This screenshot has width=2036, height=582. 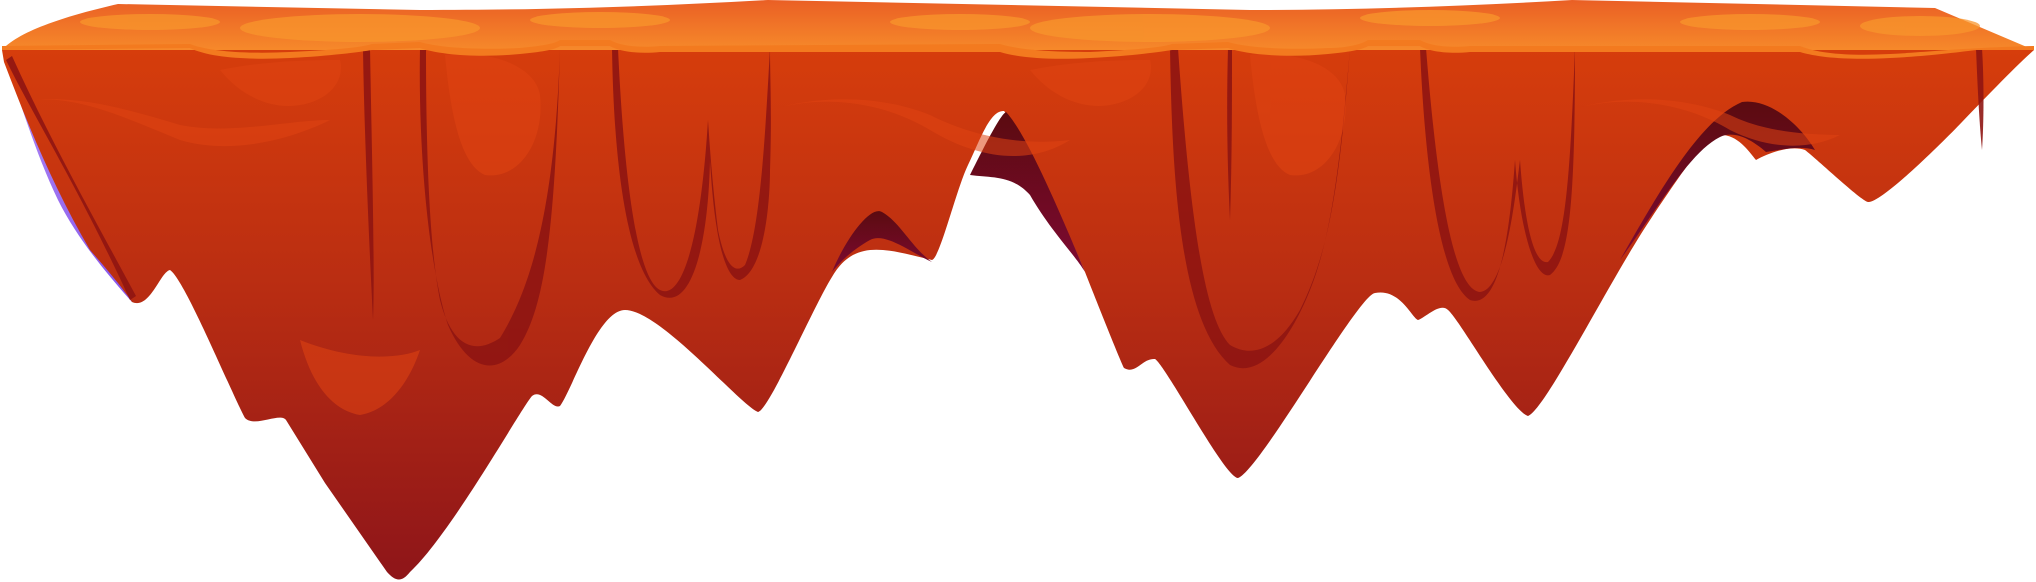 I want to click on cavity-left, so click(x=882, y=241).